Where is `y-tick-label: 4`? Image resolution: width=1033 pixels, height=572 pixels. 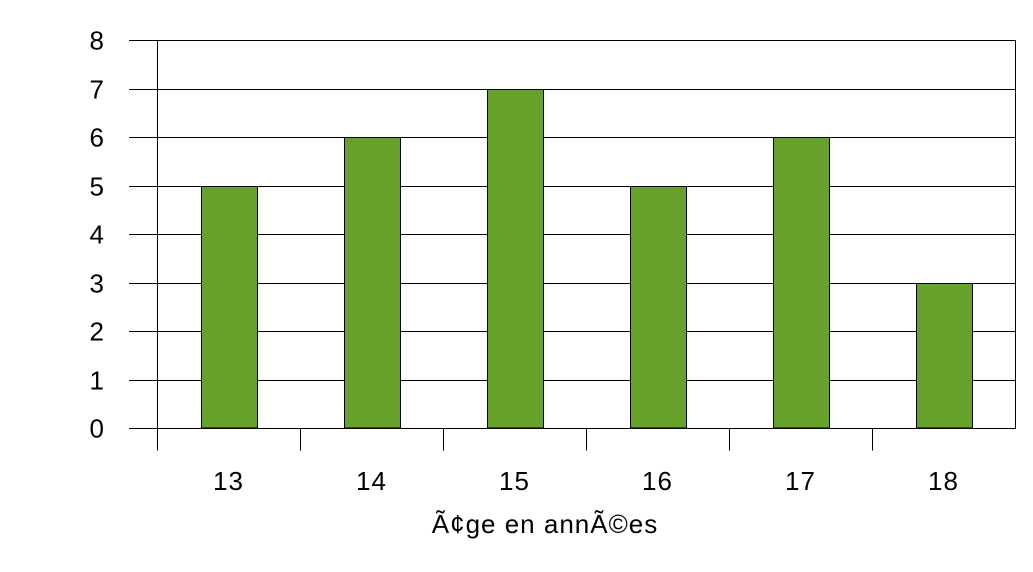 y-tick-label: 4 is located at coordinates (97, 235).